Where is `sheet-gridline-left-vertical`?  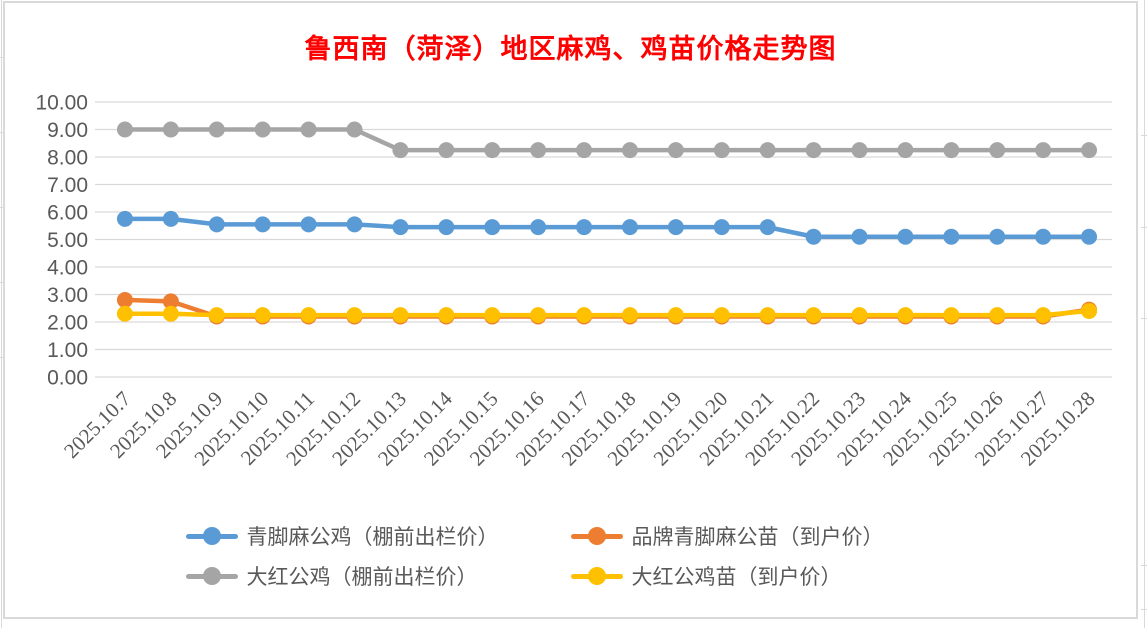
sheet-gridline-left-vertical is located at coordinates (1, 314).